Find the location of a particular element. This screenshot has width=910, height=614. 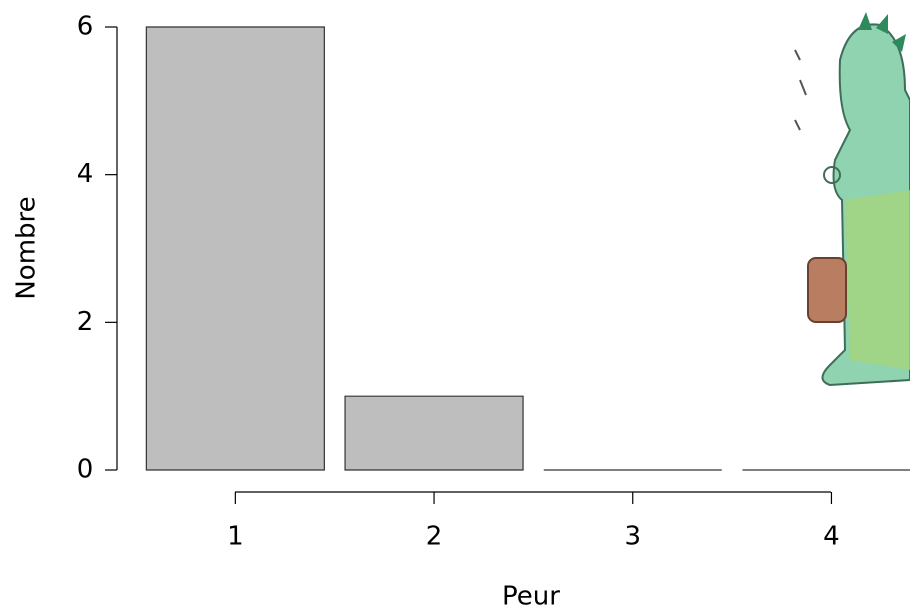

illustration is located at coordinates (848, 200).